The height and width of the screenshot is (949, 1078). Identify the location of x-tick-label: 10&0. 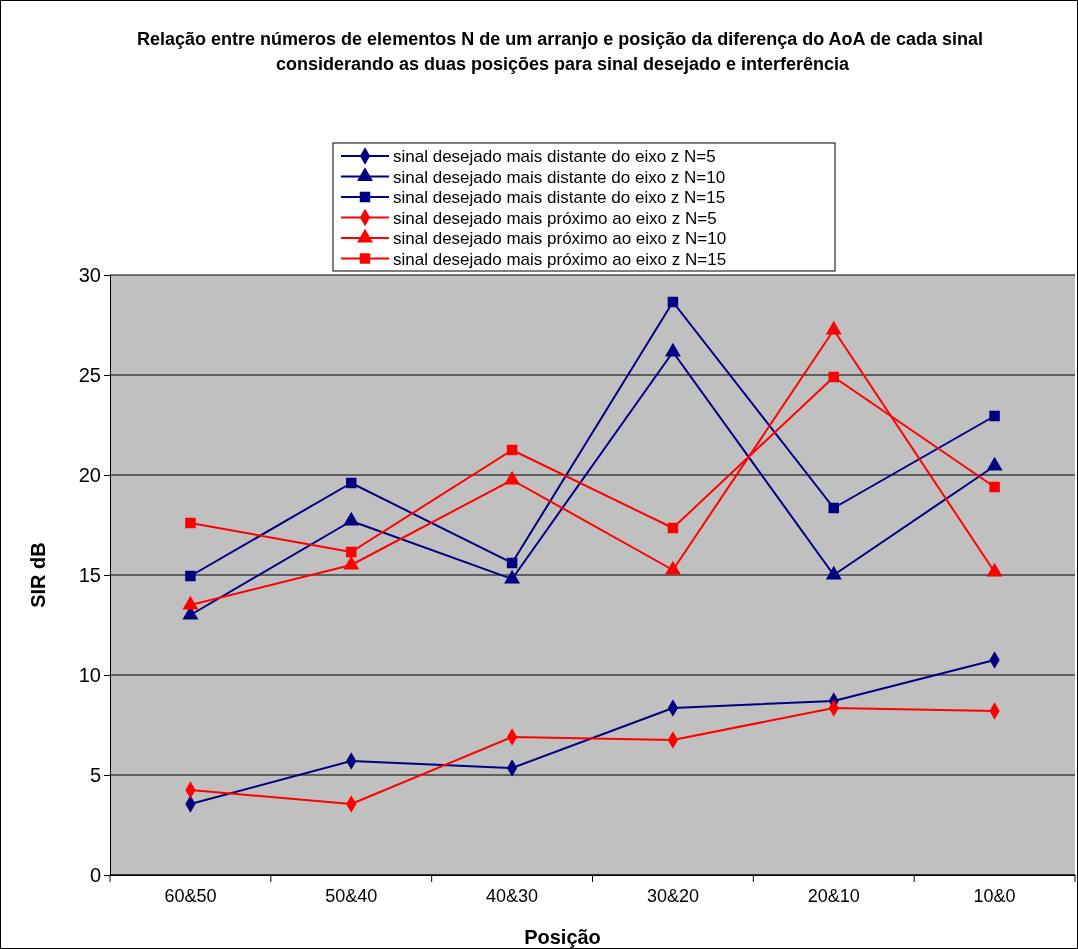
(994, 895).